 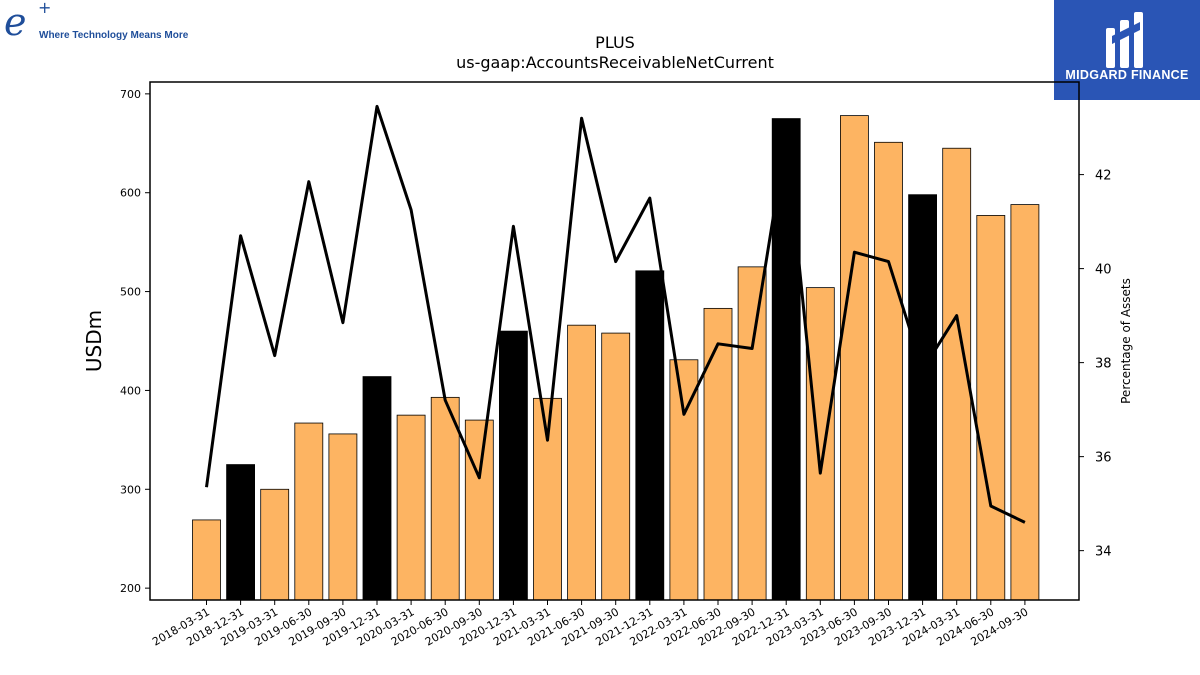 I want to click on eplus-logo: e + Where Technology Means More, so click(x=100, y=25).